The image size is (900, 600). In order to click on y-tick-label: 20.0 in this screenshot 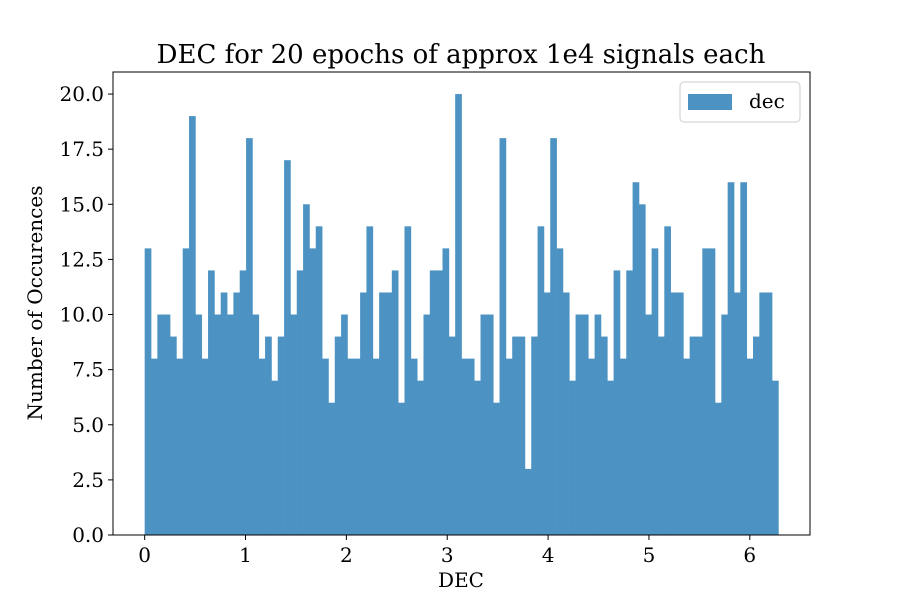, I will do `click(81, 94)`.